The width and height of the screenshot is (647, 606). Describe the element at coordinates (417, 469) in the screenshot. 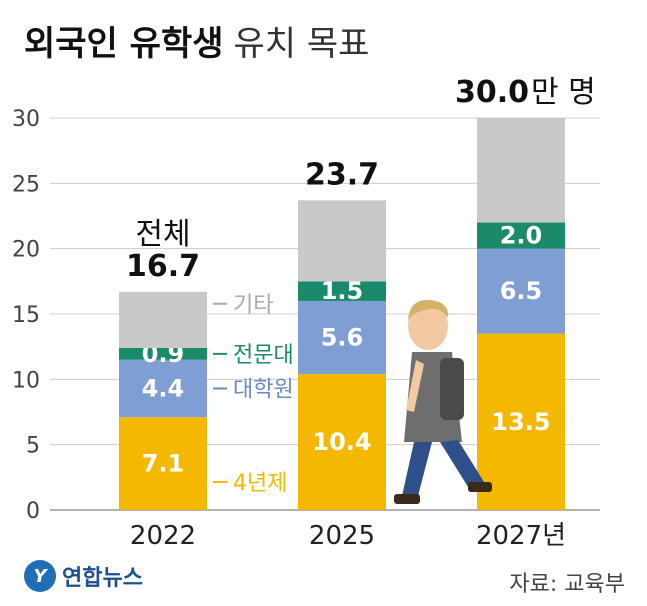

I see `student-leg-left` at that location.